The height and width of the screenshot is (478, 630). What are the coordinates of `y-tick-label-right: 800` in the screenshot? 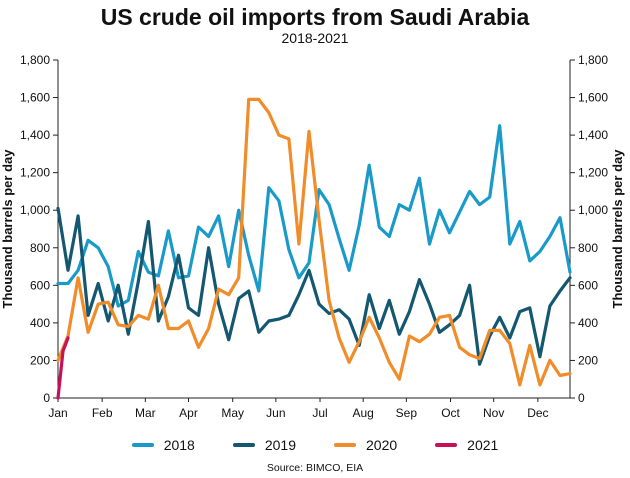 It's located at (588, 248).